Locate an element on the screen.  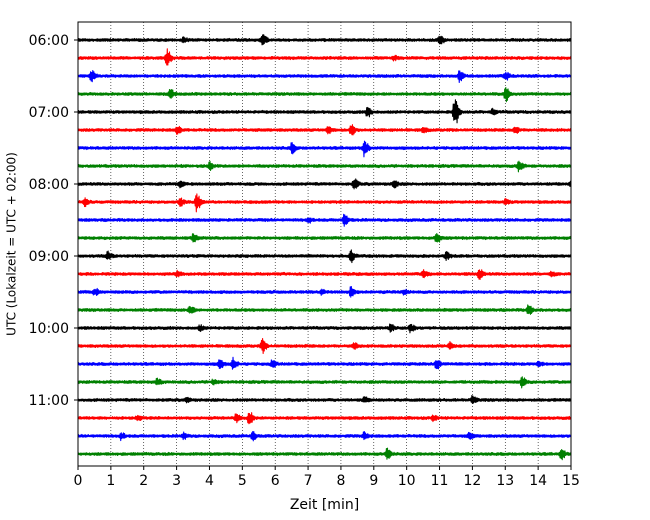
x-tick-label: 2 is located at coordinates (143, 481).